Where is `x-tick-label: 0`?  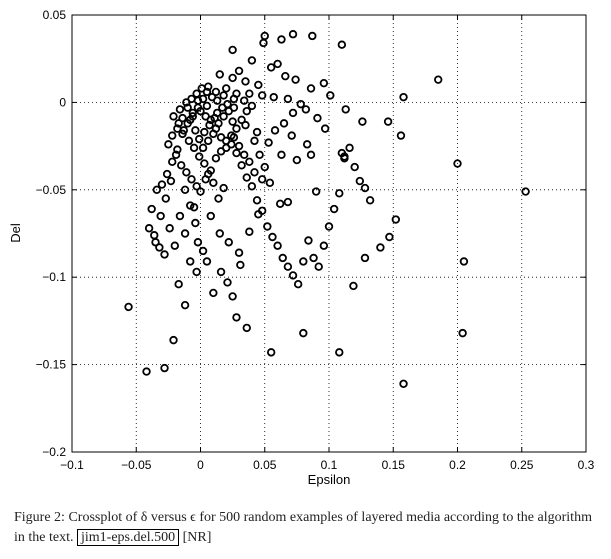
x-tick-label: 0 is located at coordinates (200, 465).